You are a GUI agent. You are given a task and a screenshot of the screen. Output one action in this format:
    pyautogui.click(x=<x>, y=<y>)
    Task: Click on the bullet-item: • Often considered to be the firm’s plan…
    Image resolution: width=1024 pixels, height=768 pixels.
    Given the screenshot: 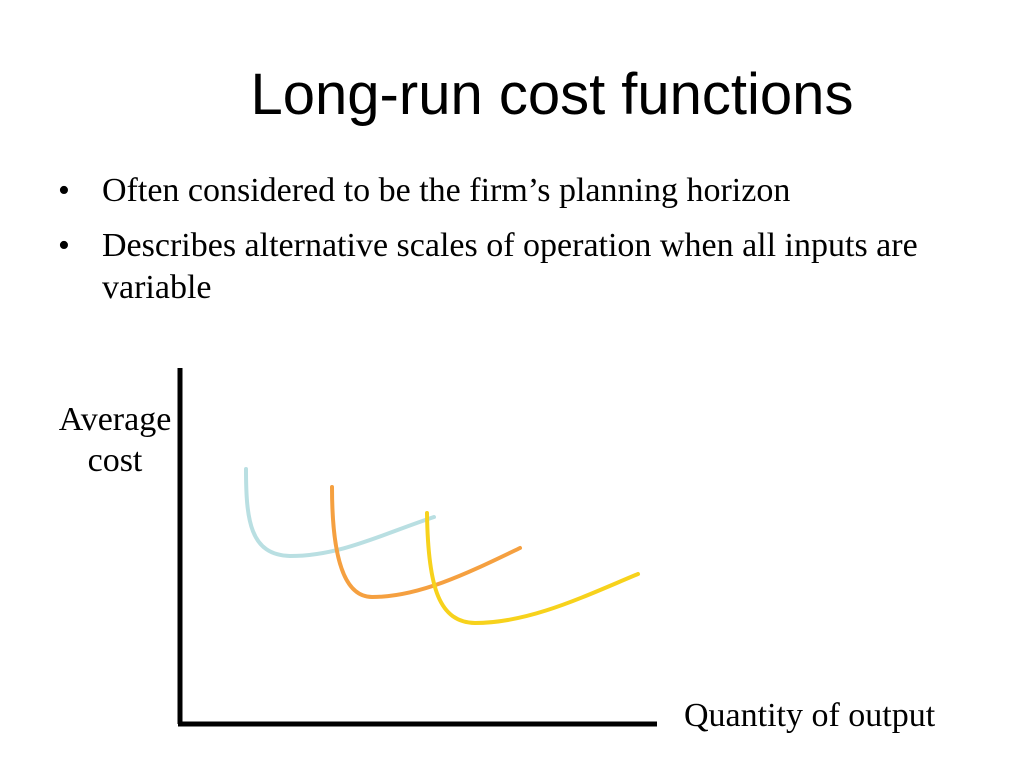 What is the action you would take?
    pyautogui.click(x=508, y=191)
    